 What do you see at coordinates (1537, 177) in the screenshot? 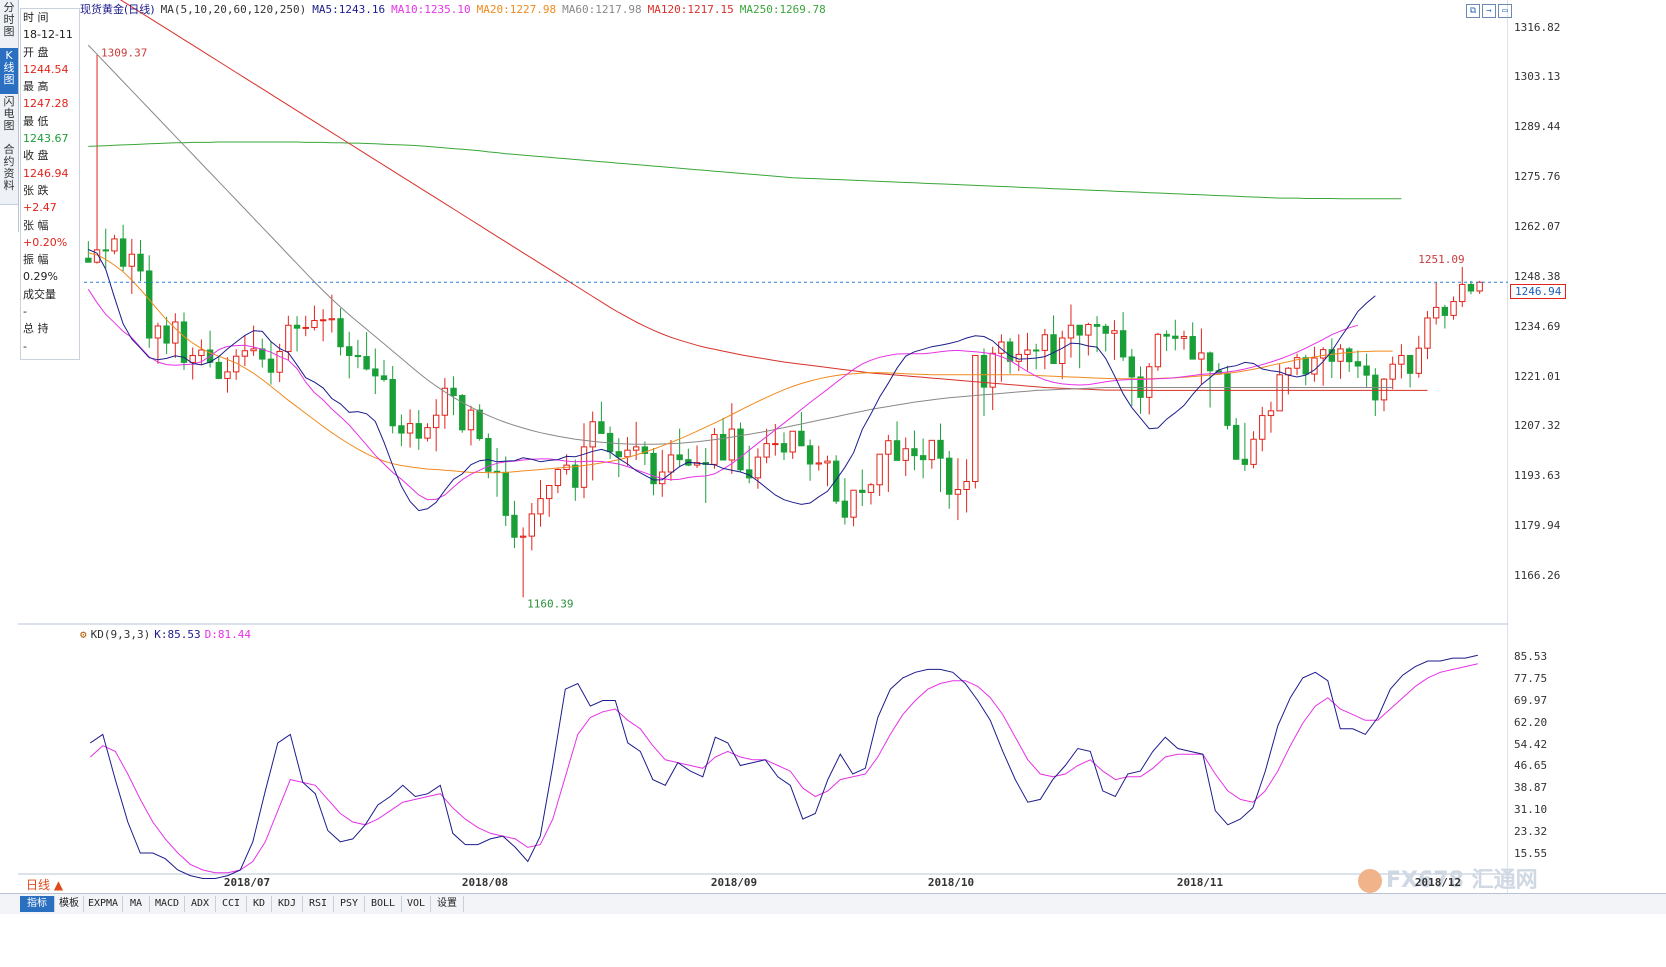
I see `price-tick: 1275.76` at bounding box center [1537, 177].